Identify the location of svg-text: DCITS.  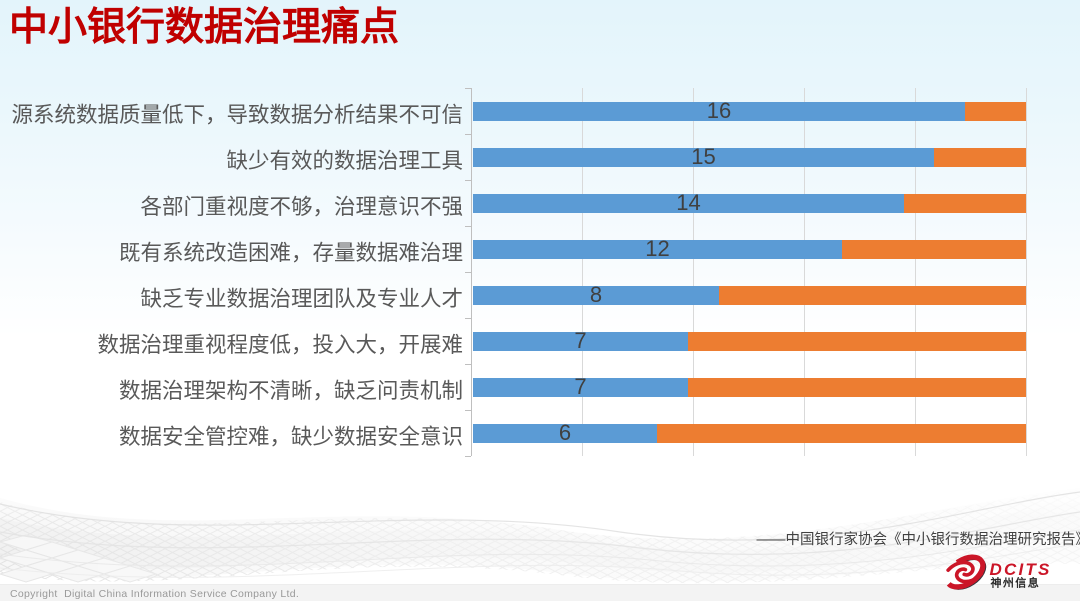
(1021, 569).